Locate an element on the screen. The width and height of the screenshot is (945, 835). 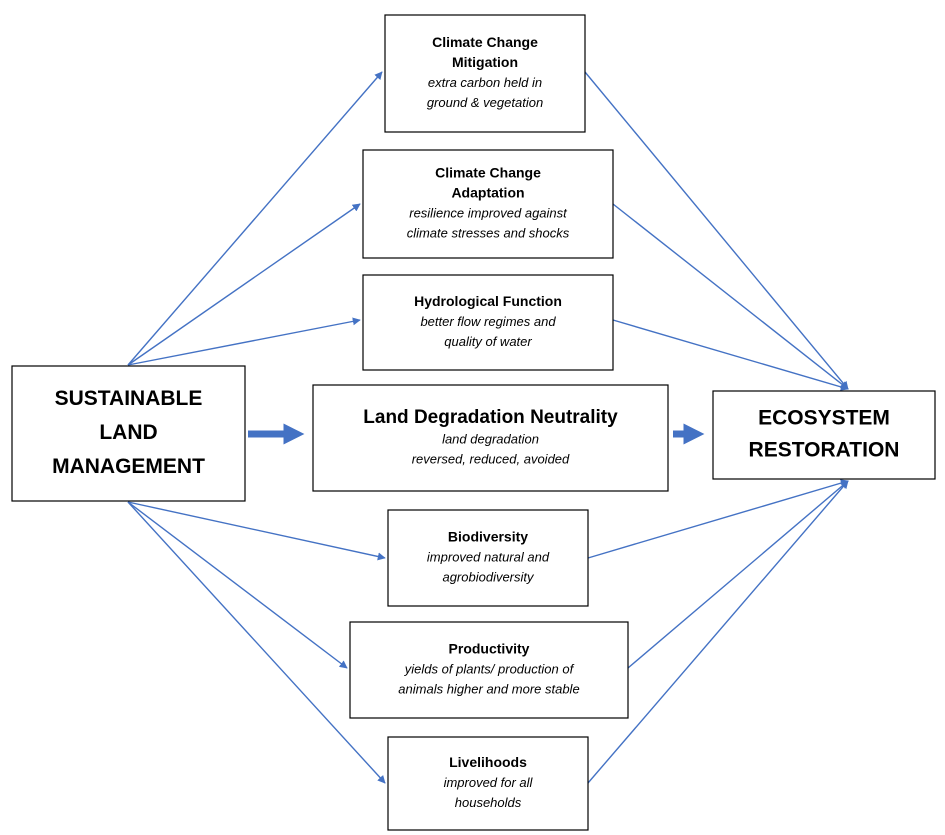
node-text: ground & vegetation is located at coordinates (485, 102).